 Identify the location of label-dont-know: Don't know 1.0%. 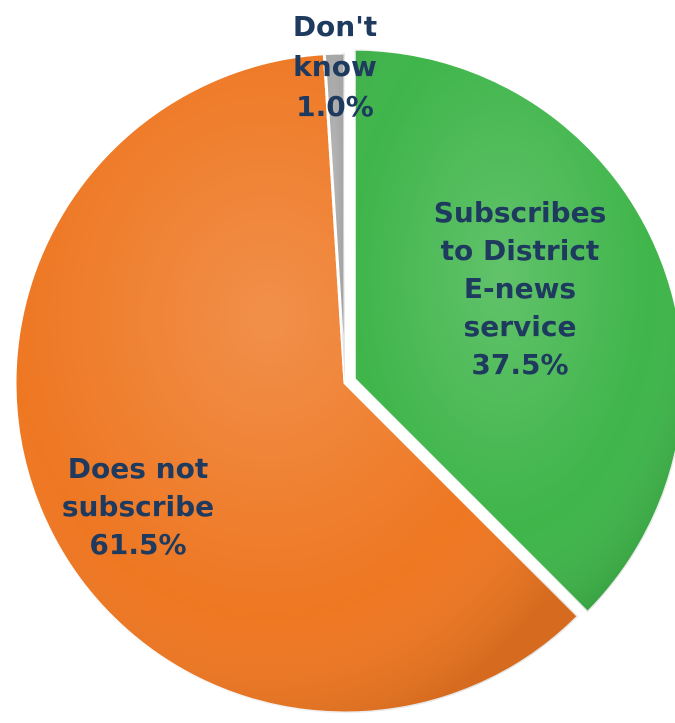
(335, 66).